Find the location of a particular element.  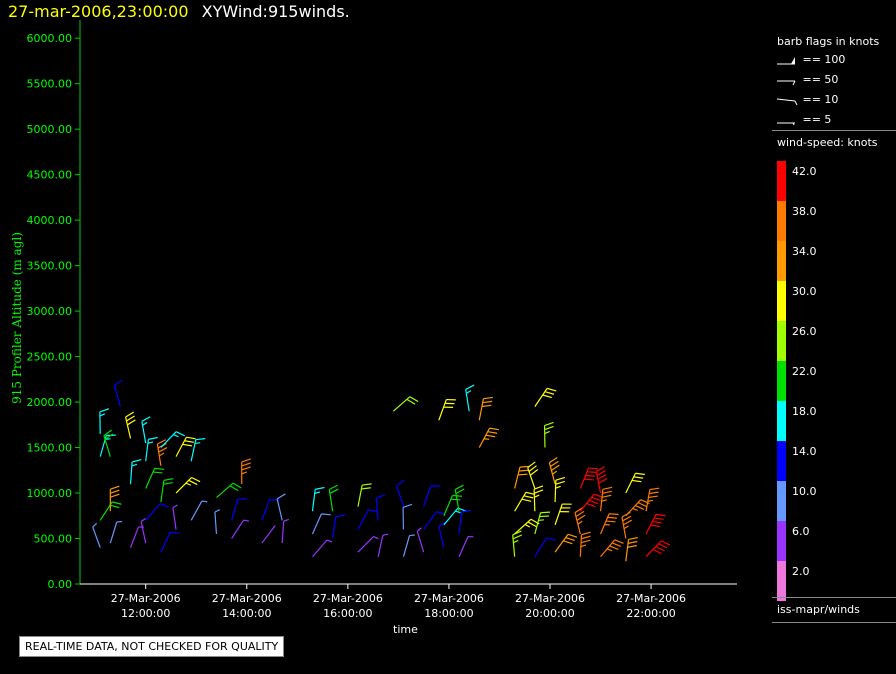

legend-flag-100: == 100 is located at coordinates (811, 61).